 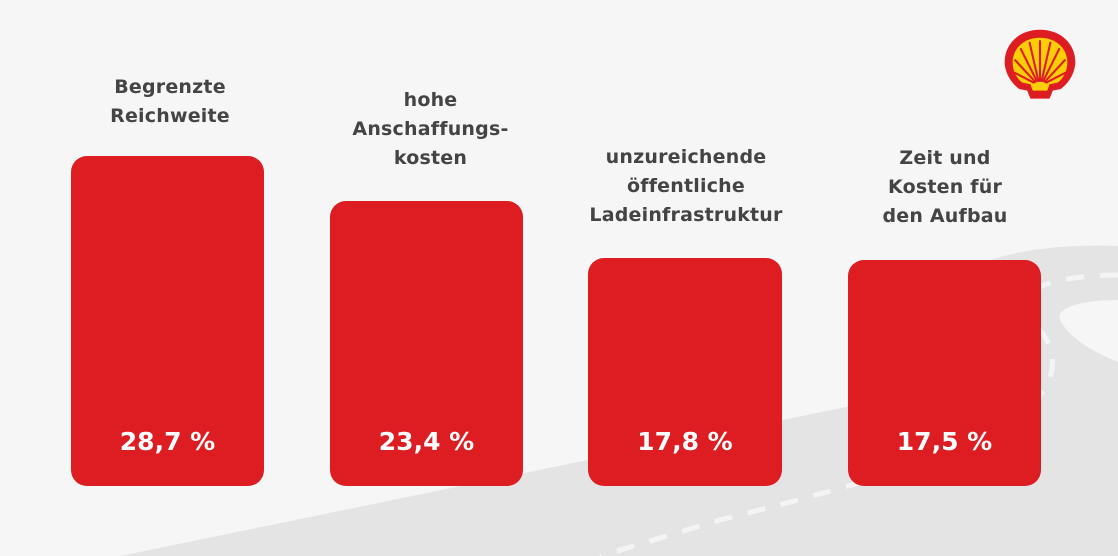 What do you see at coordinates (167, 441) in the screenshot?
I see `bar-value: 28,7 %` at bounding box center [167, 441].